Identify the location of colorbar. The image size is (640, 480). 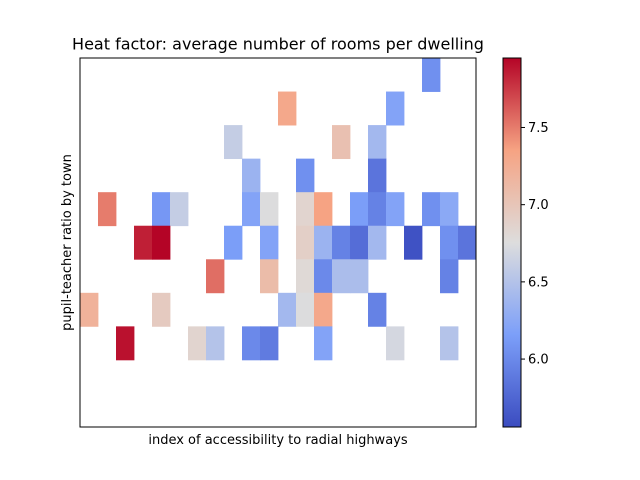
(512, 242).